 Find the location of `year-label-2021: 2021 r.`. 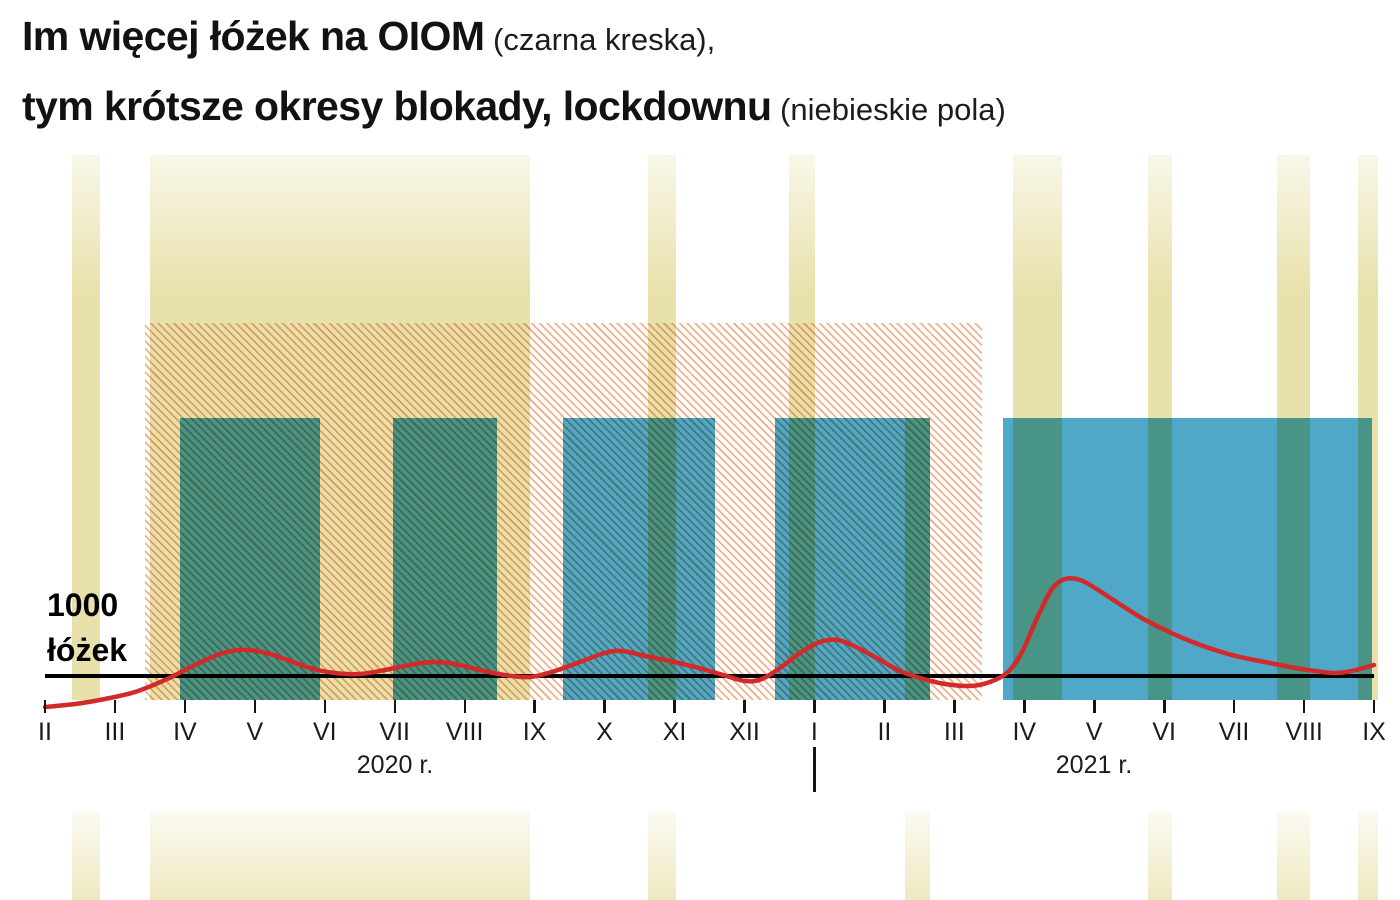

year-label-2021: 2021 r. is located at coordinates (1094, 765).